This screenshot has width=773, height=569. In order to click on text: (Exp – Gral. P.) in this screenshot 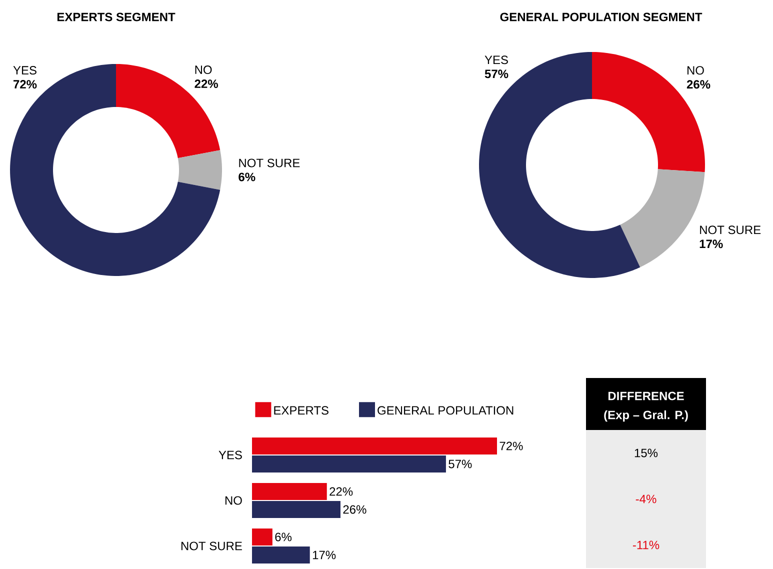, I will do `click(646, 416)`.